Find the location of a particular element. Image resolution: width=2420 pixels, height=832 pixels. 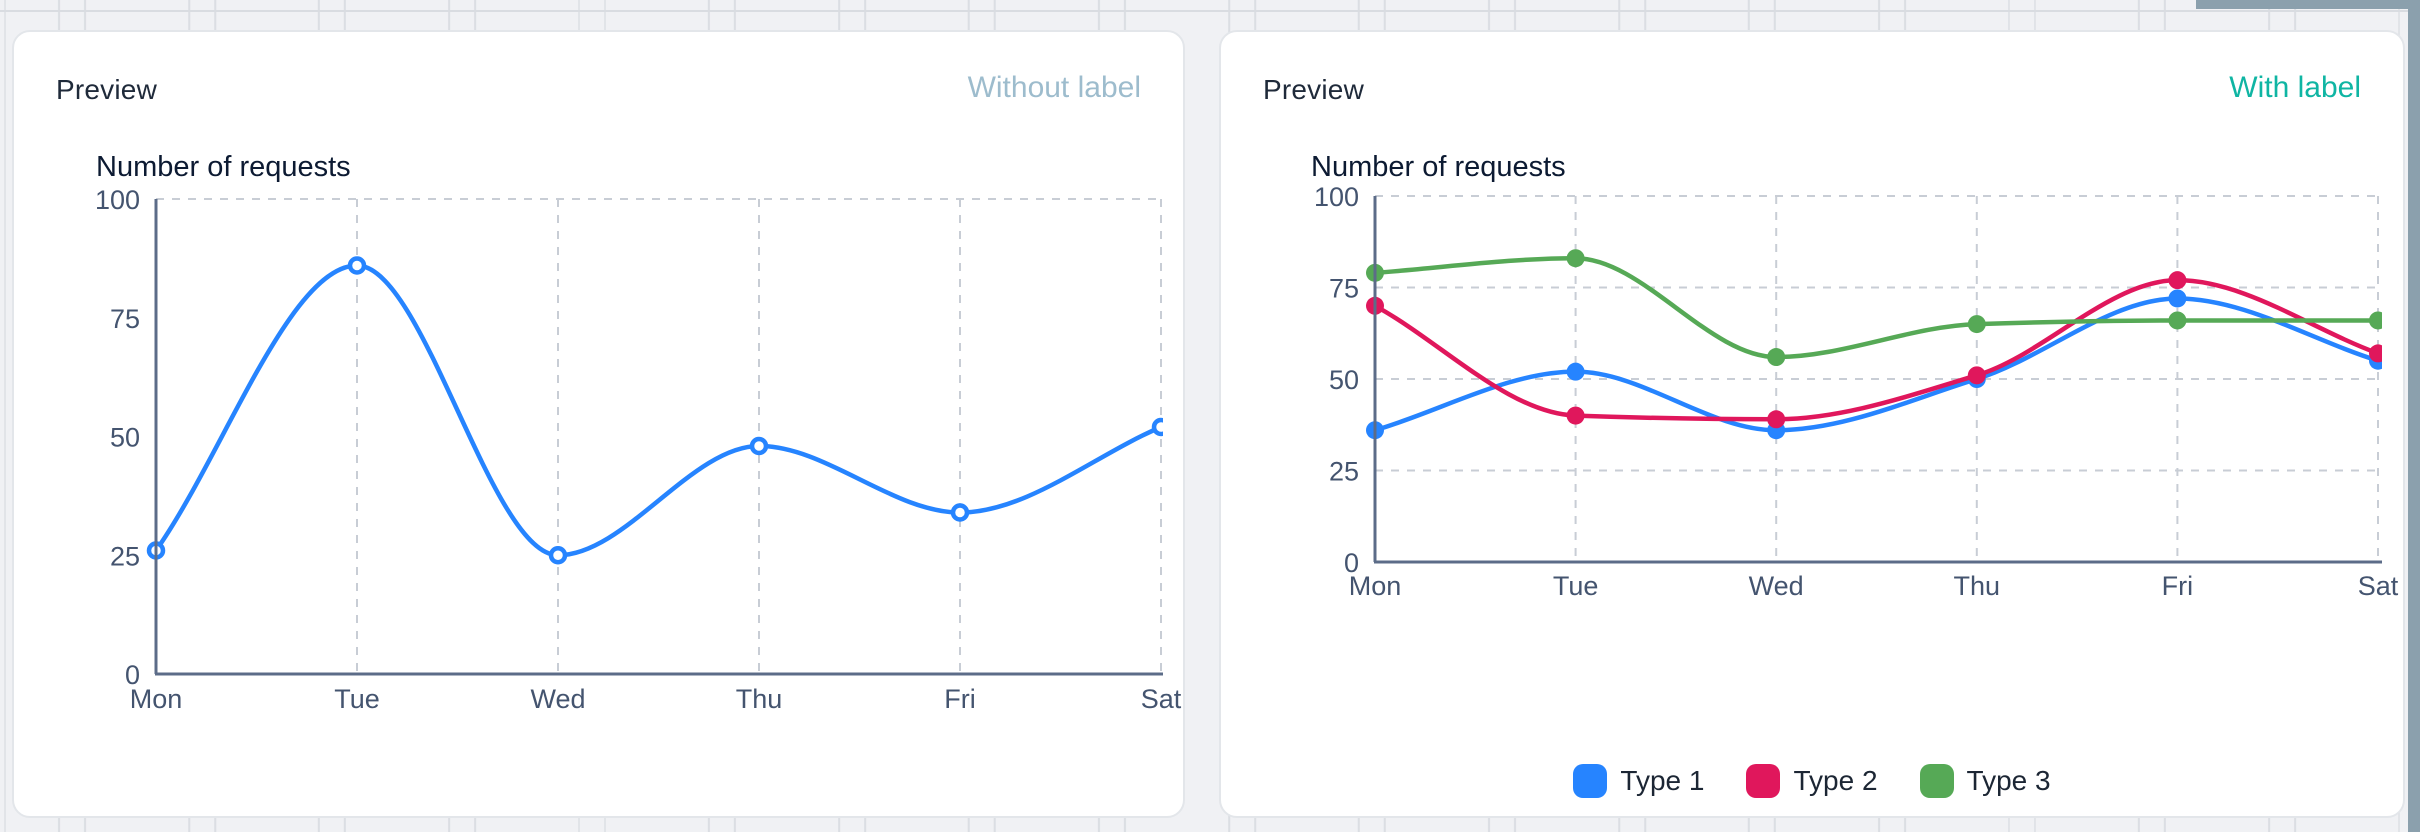

legend-item-type-2: Type 2 is located at coordinates (1812, 781).